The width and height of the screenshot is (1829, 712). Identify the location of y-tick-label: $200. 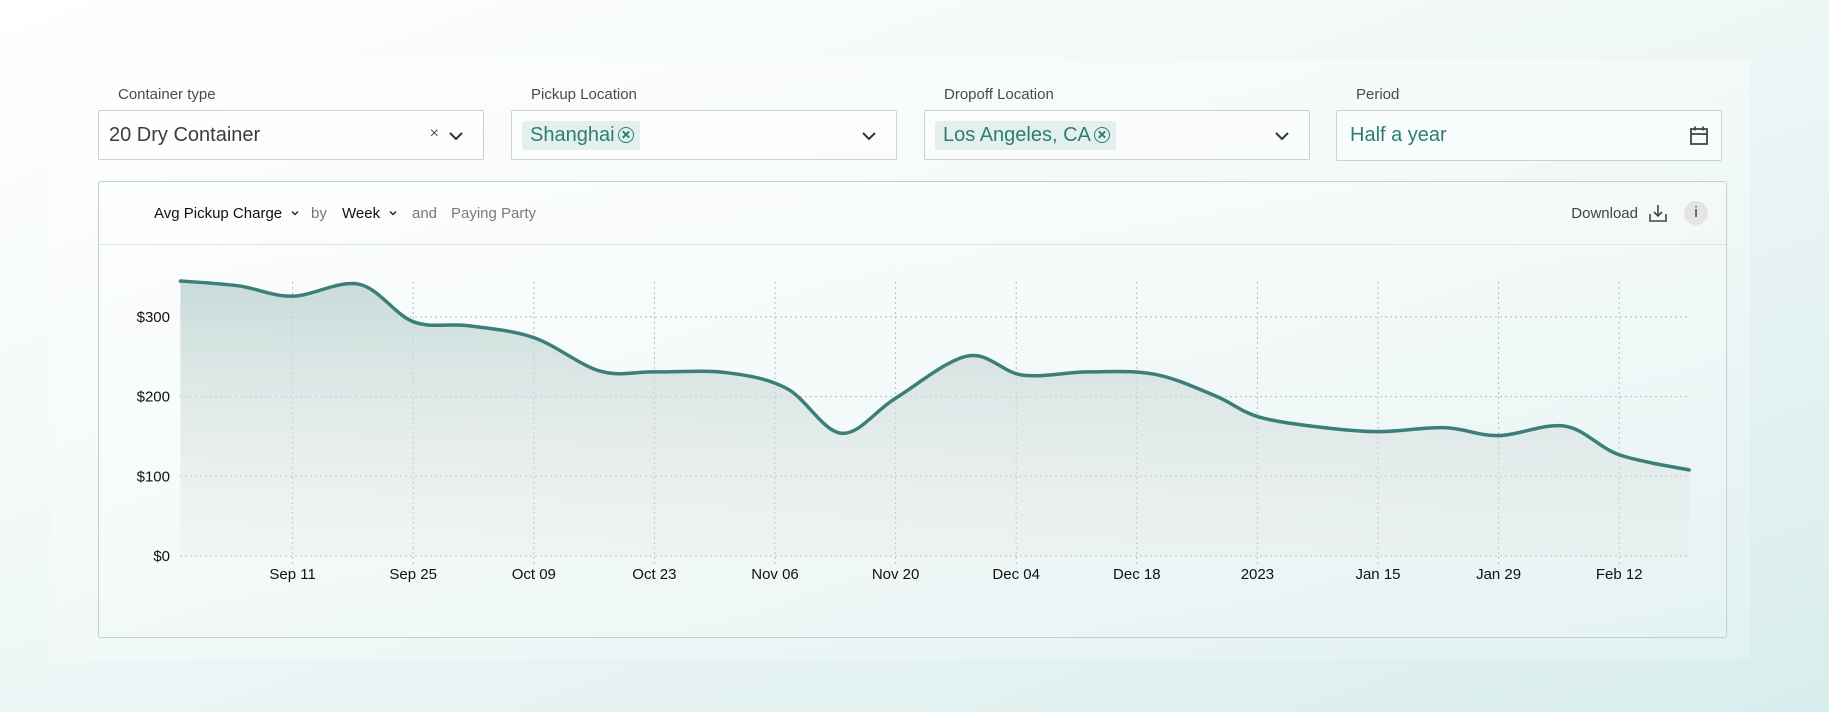
(153, 397).